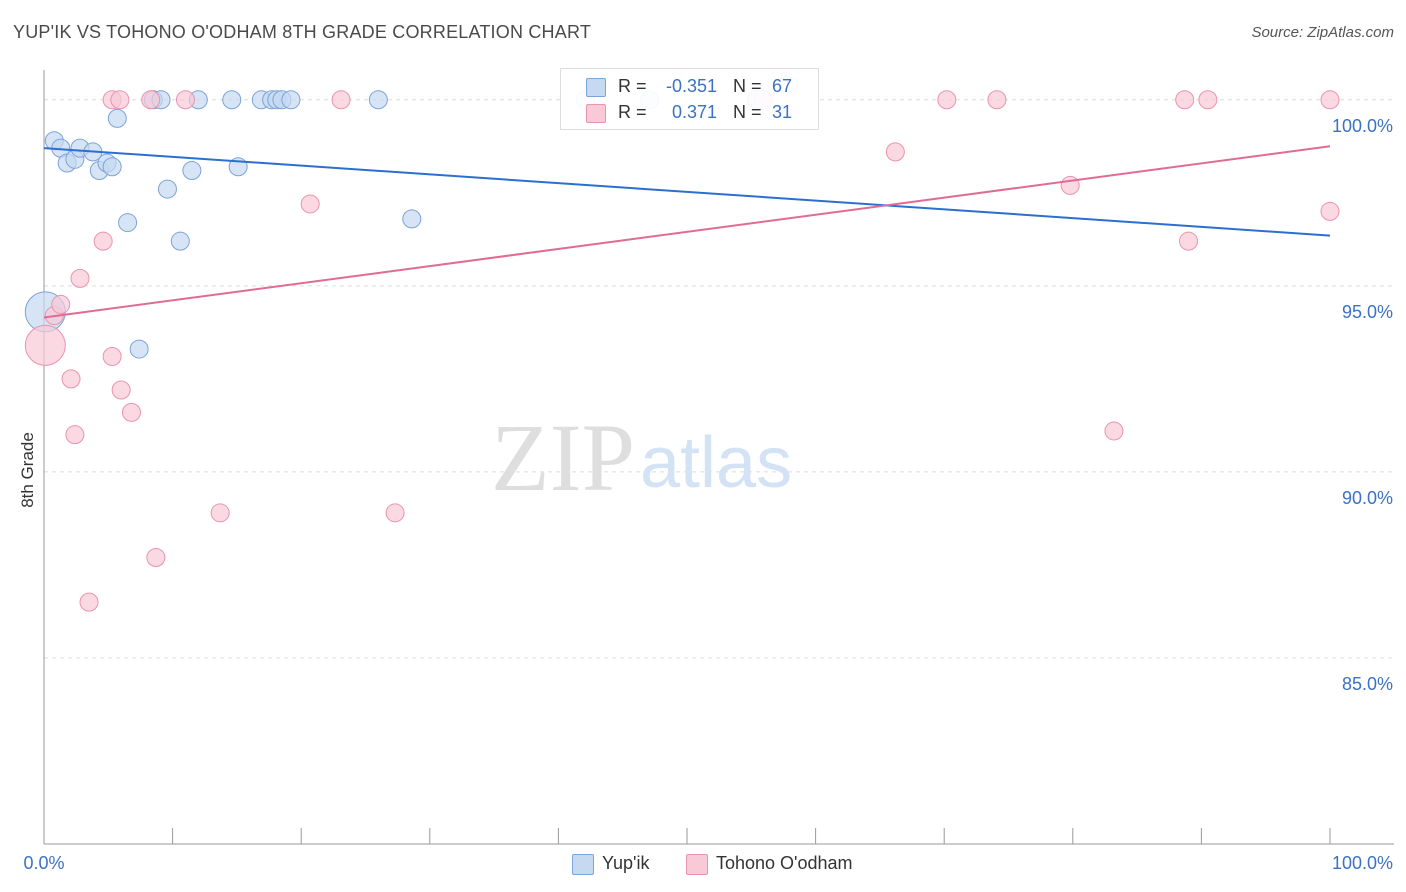 The height and width of the screenshot is (892, 1406). Describe the element at coordinates (784, 863) in the screenshot. I see `bottom-legend-label-tohono: Tohono O'odham` at that location.